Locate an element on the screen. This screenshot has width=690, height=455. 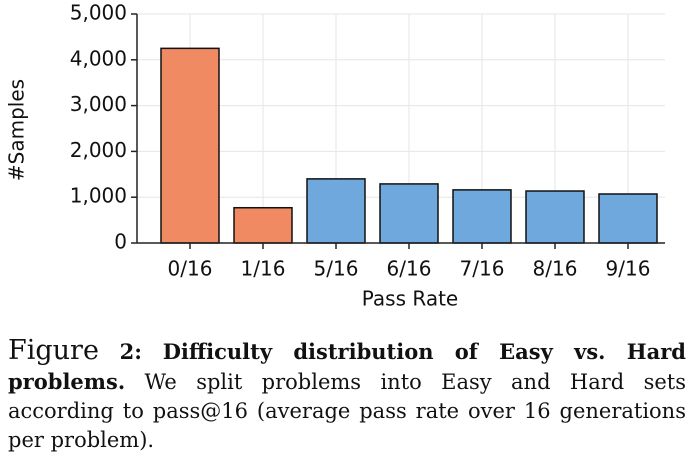
y-tick-label: 5,000 is located at coordinates (98, 13).